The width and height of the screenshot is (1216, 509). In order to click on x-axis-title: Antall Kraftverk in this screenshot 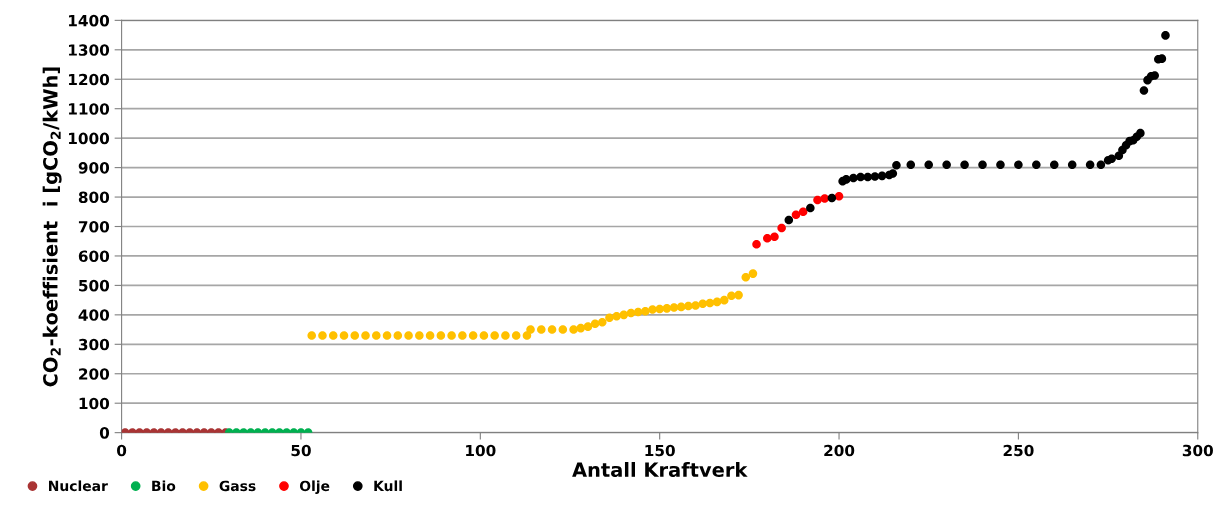, I will do `click(660, 470)`.